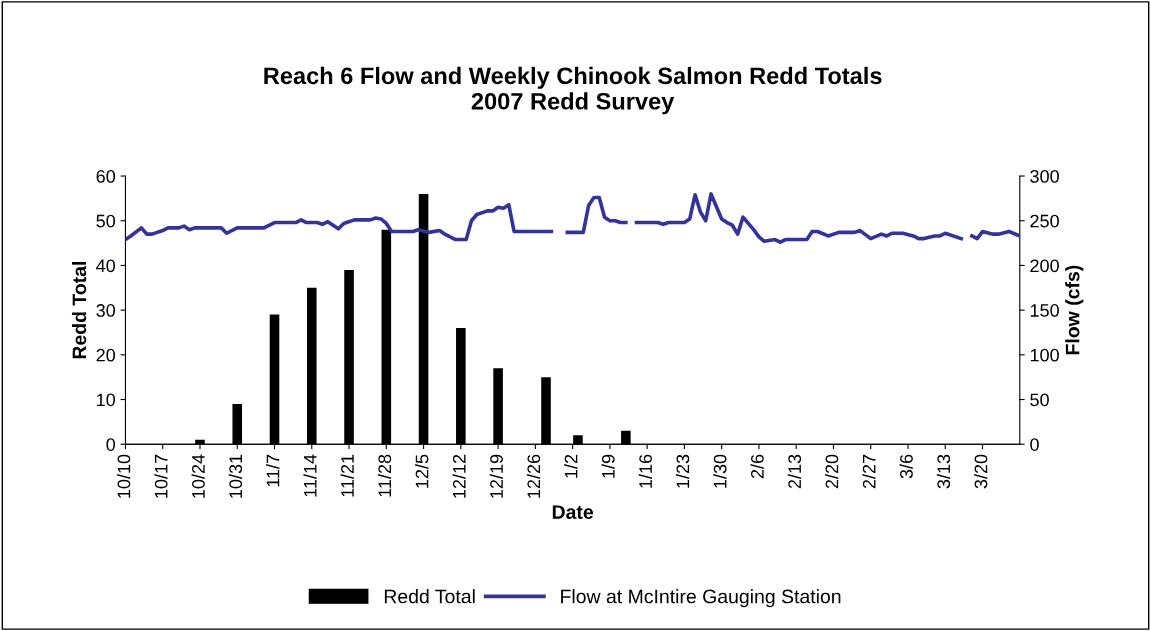 The image size is (1151, 631). I want to click on y-tick-label: 50, so click(106, 221).